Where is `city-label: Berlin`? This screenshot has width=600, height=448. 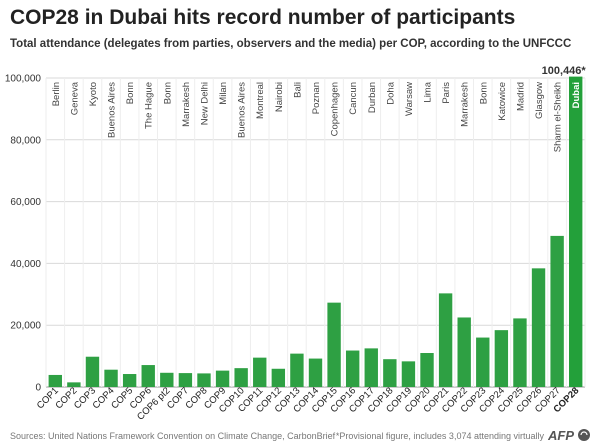 city-label: Berlin is located at coordinates (56, 94).